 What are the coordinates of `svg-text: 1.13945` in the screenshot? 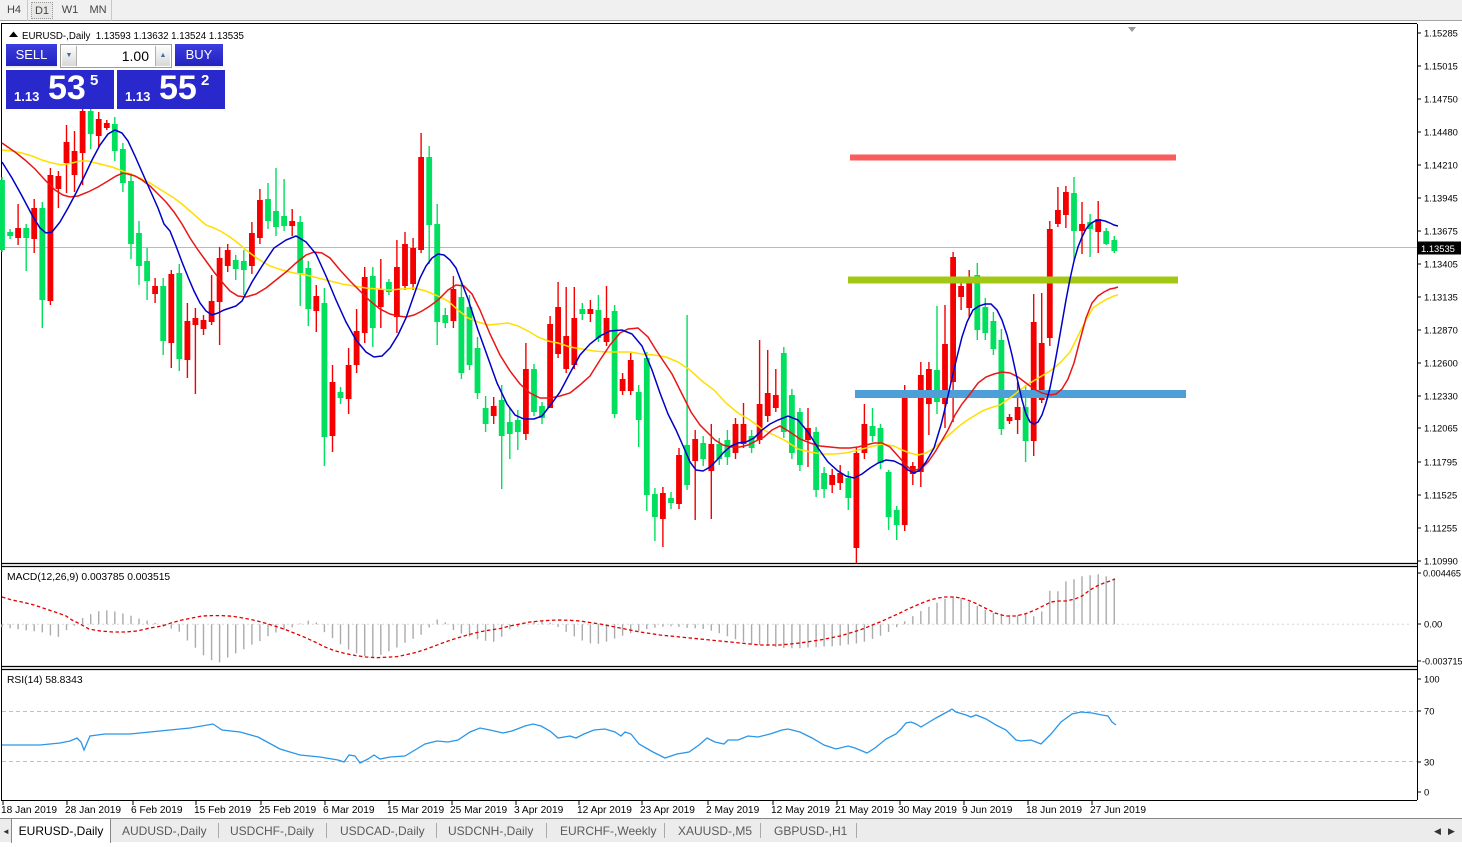 It's located at (1441, 198).